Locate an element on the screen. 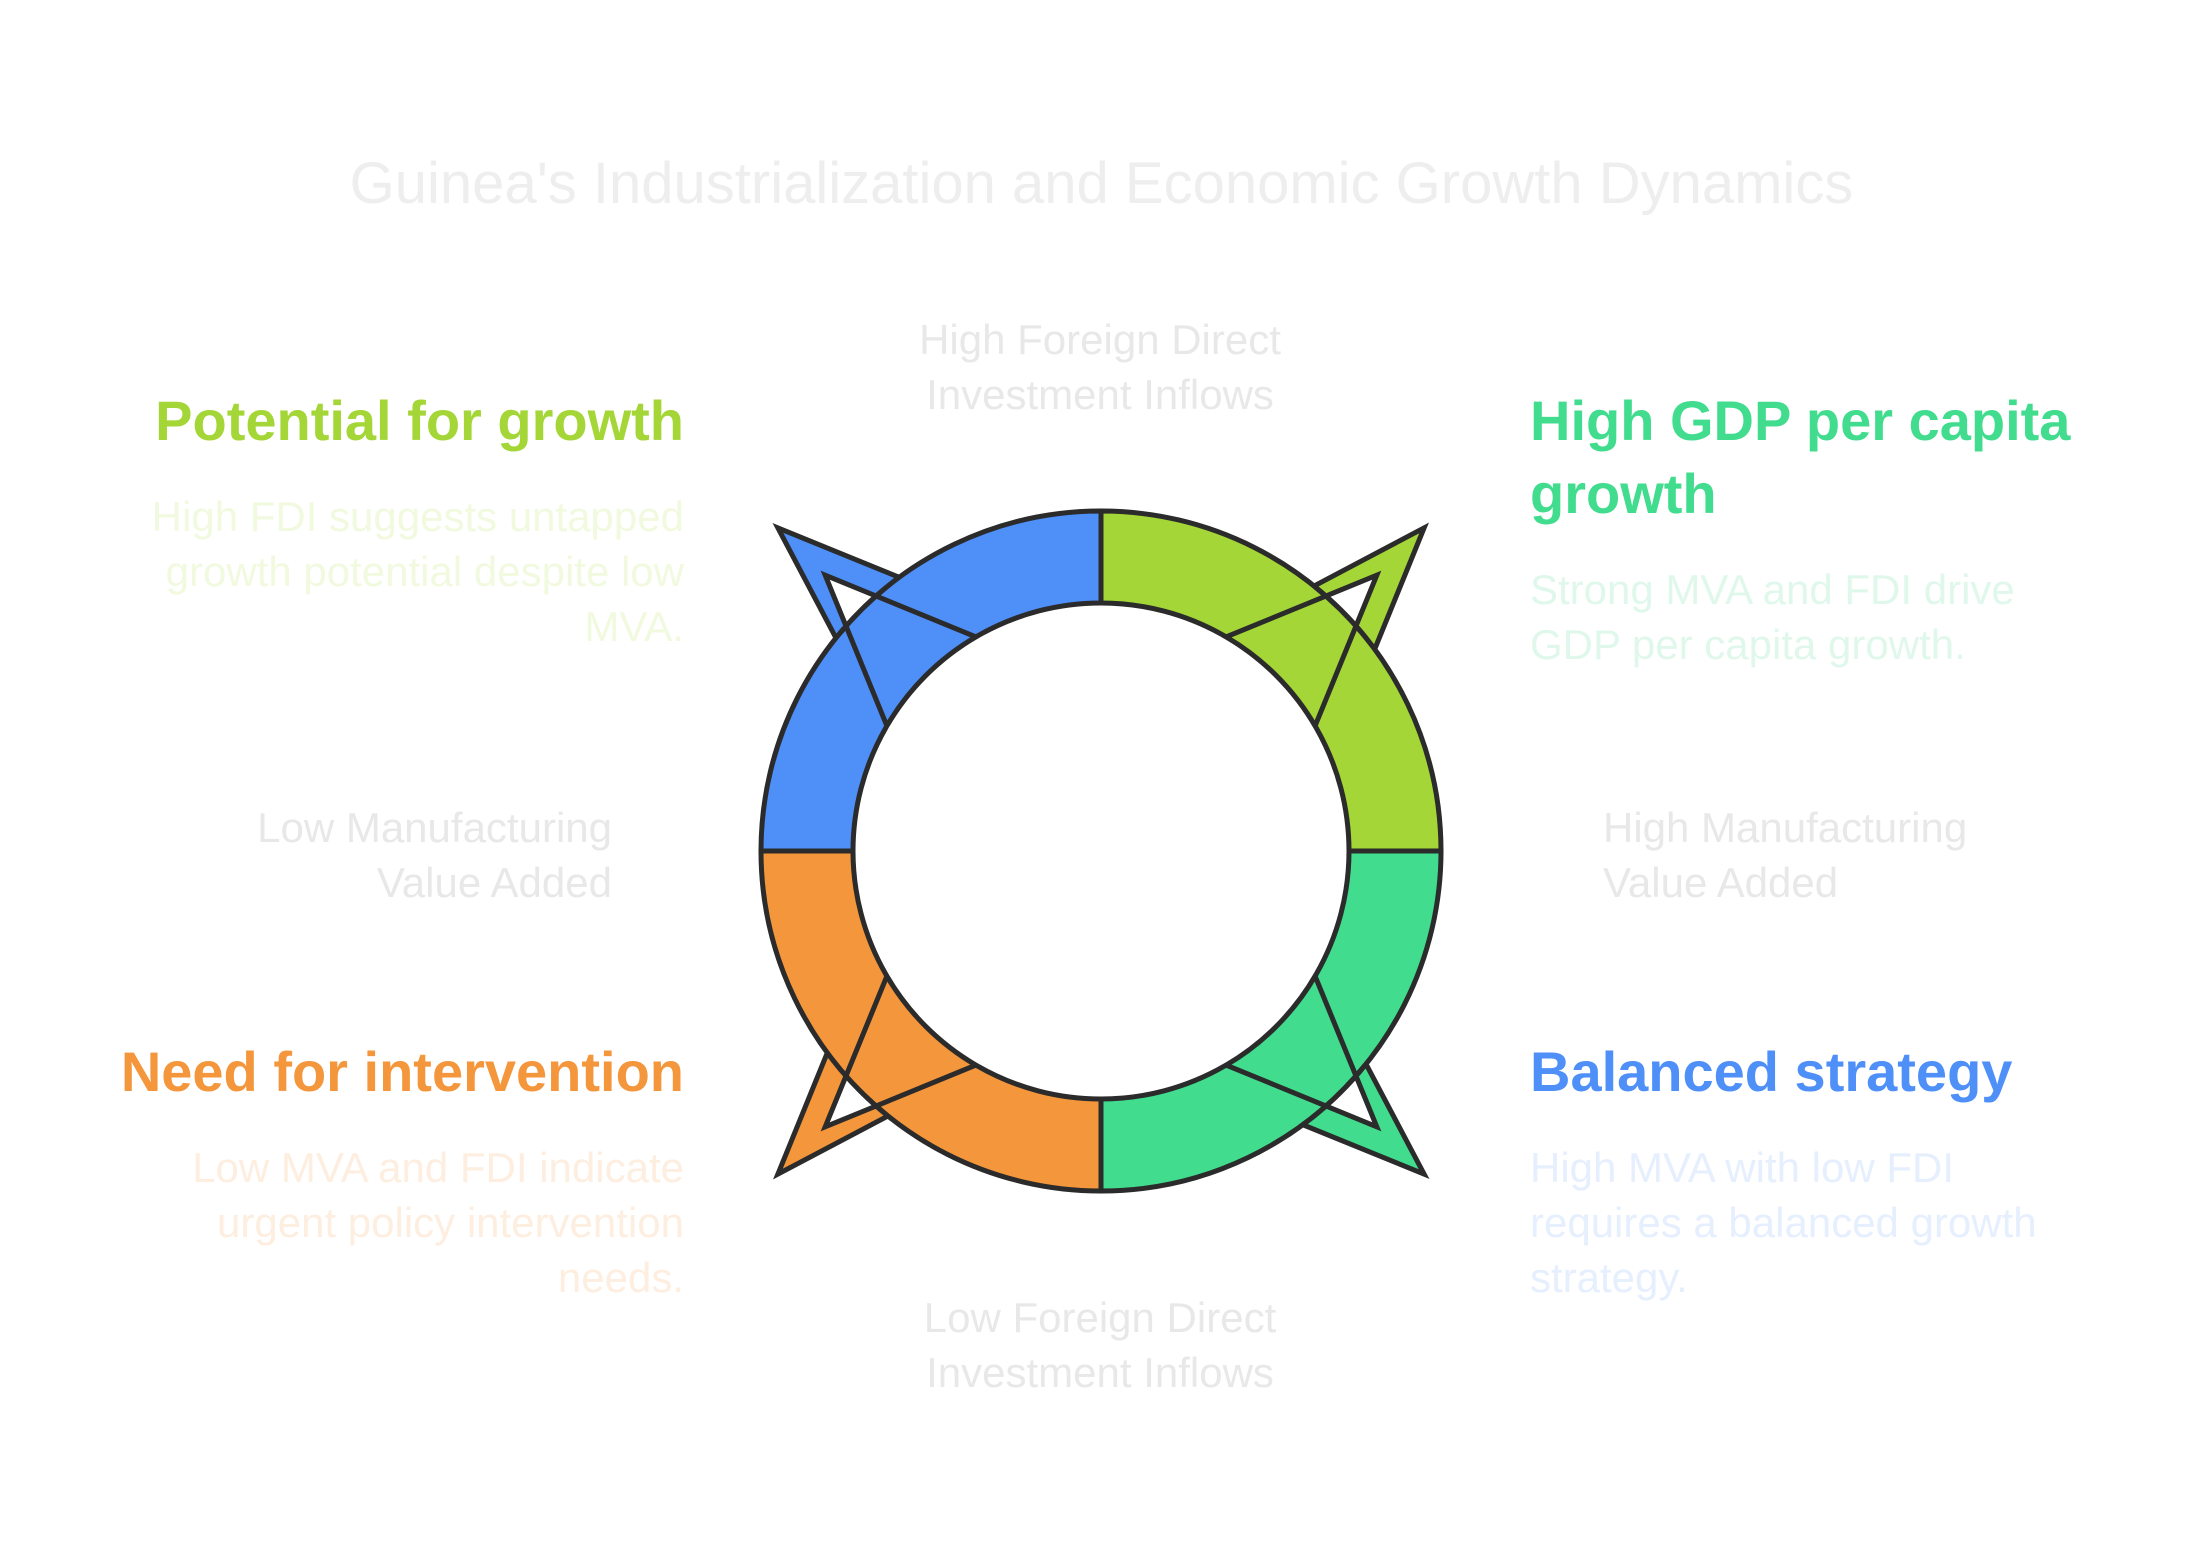 Image resolution: width=2203 pixels, height=1554 pixels. axis-label-left: Low Manufacturing Value Added is located at coordinates (381, 855).